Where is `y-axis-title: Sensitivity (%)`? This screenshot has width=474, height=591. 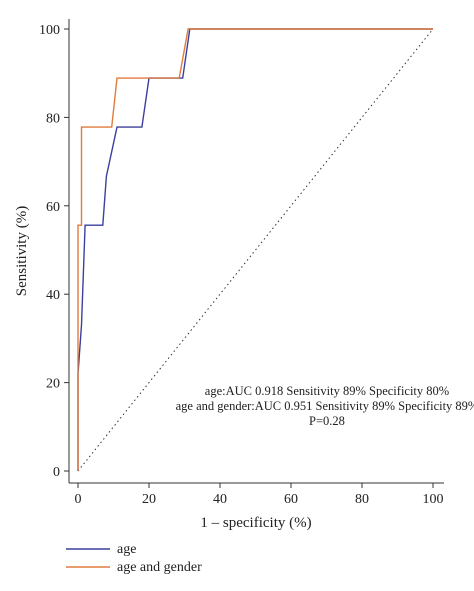
y-axis-title: Sensitivity (%) is located at coordinates (22, 251).